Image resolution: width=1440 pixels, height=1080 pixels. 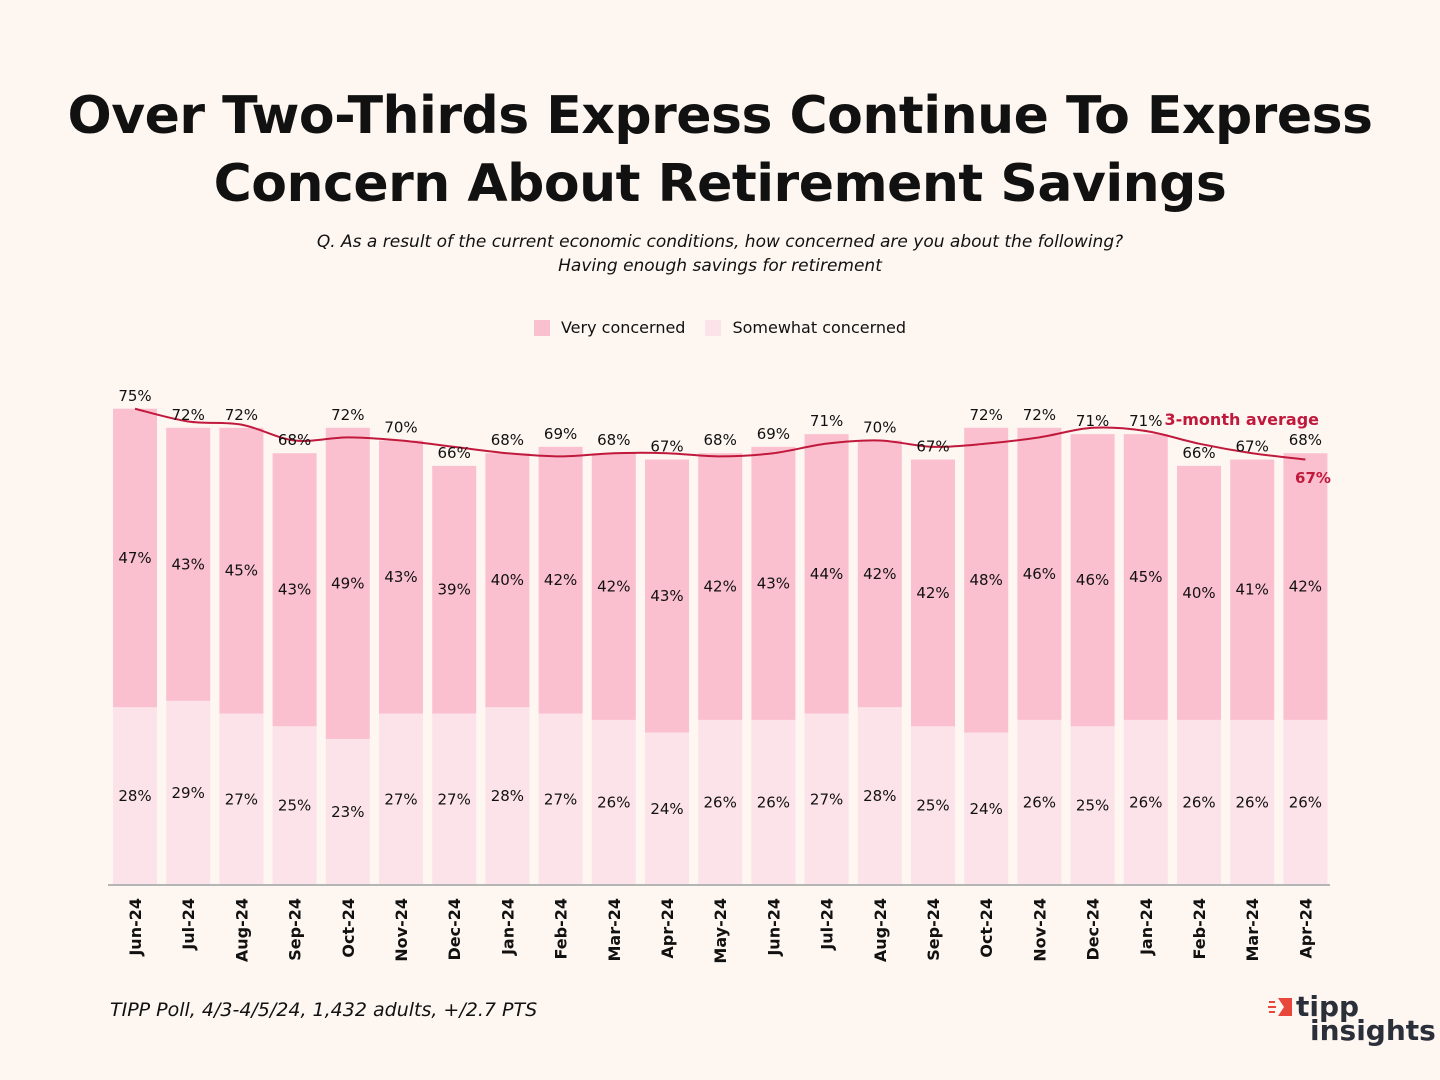 I want to click on data-label-very: 43%, so click(x=294, y=590).